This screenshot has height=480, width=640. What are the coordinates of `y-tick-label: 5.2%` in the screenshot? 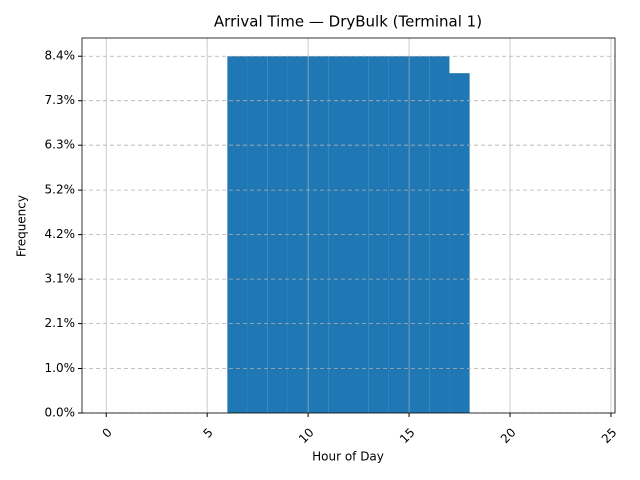 It's located at (60, 190).